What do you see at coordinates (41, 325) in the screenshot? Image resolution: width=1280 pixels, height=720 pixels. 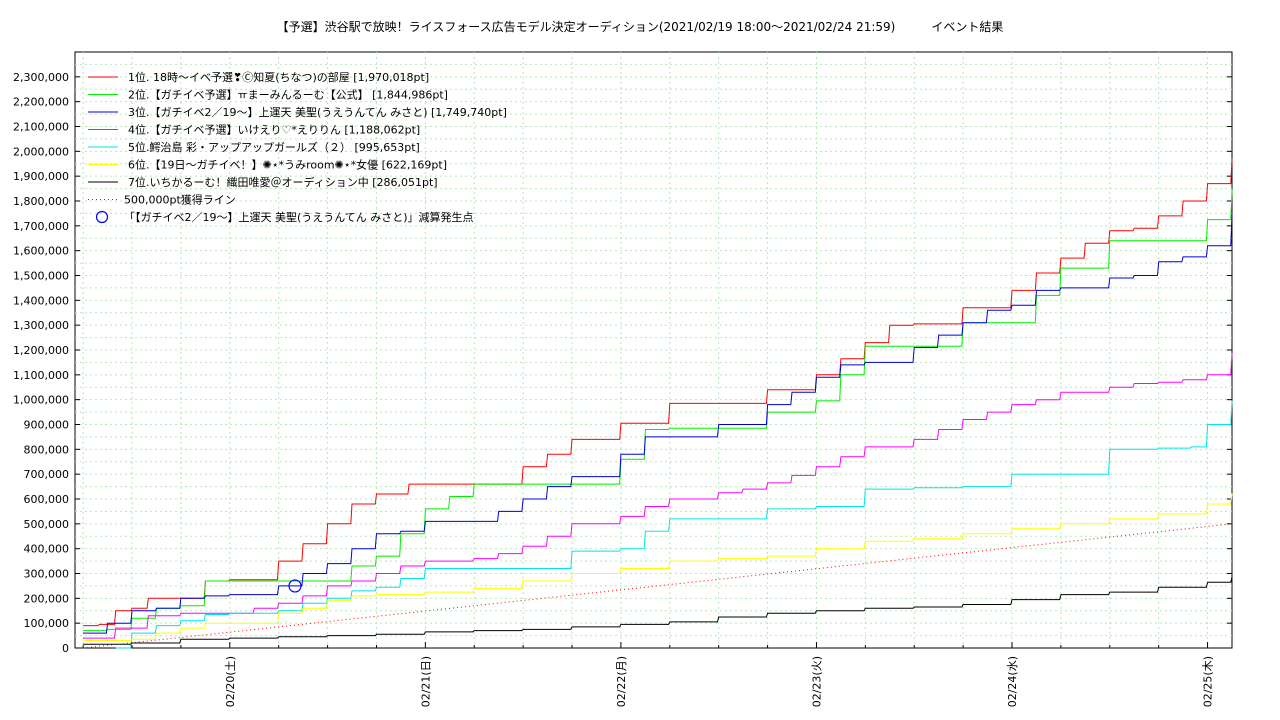 I see `y-tick-label: 1,300,000` at bounding box center [41, 325].